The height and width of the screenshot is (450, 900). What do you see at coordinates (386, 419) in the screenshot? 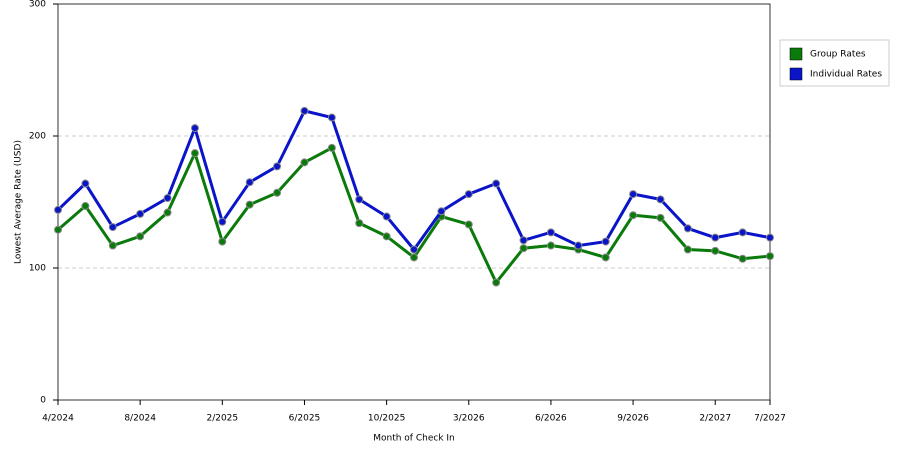
I see `x-tick-label: 10/2025` at bounding box center [386, 419].